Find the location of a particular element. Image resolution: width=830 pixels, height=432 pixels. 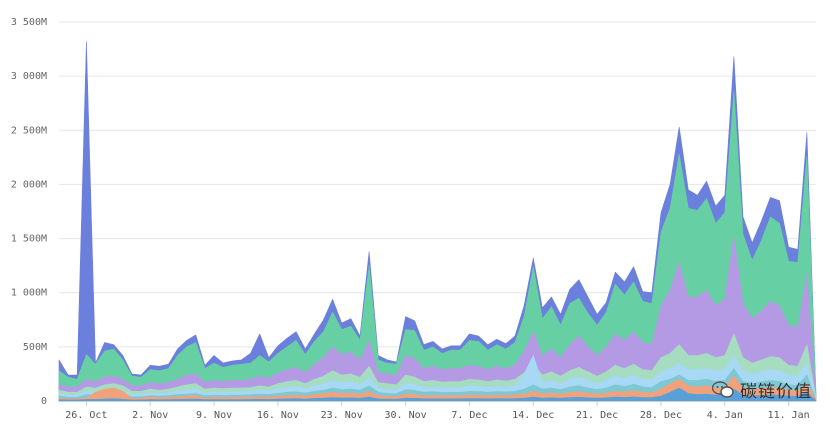

x-tick-label: 11. Jan is located at coordinates (789, 415).